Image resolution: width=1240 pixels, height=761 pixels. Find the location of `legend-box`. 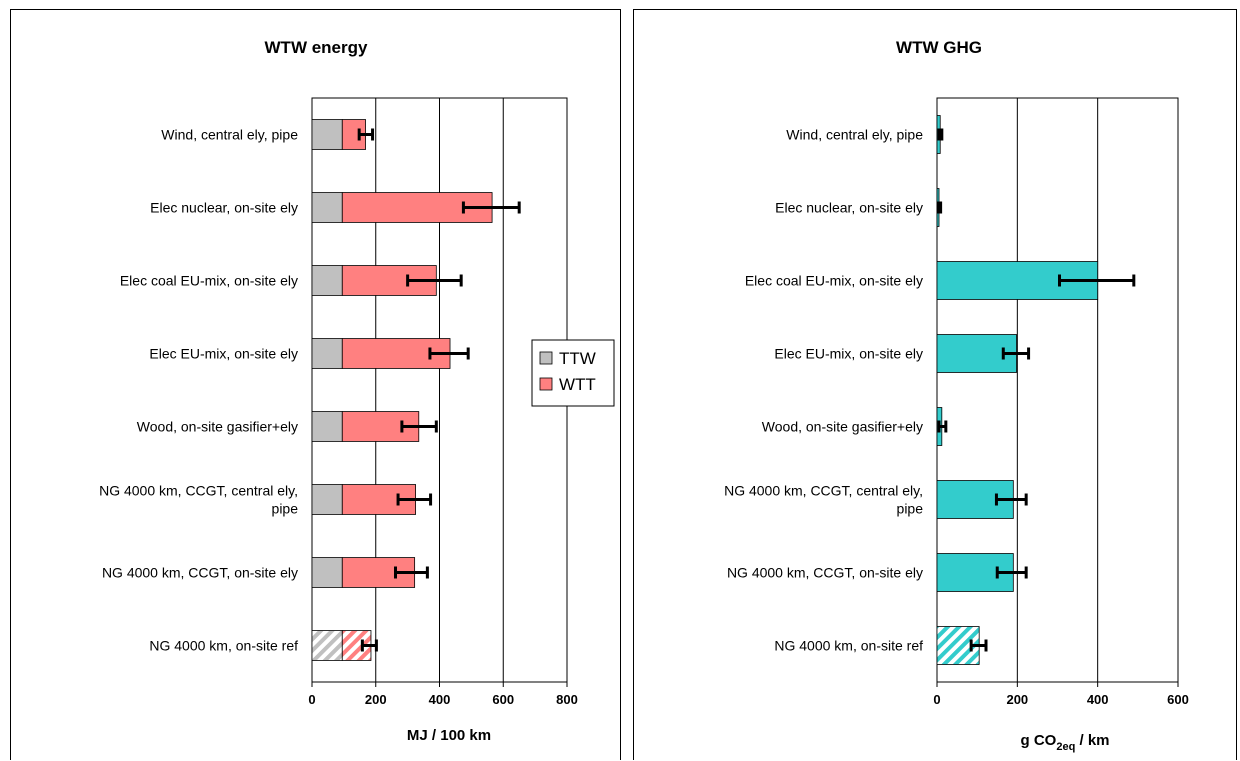

legend-box is located at coordinates (573, 373).